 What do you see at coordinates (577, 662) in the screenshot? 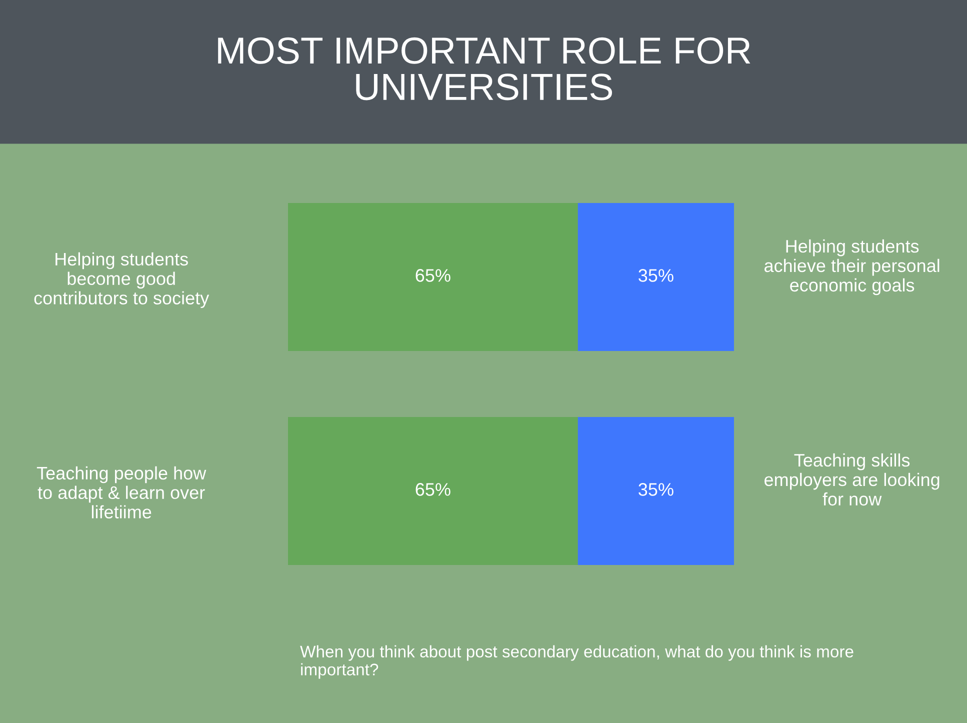
I see `text: When you think about post secondary education, what do you think is more important?` at bounding box center [577, 662].